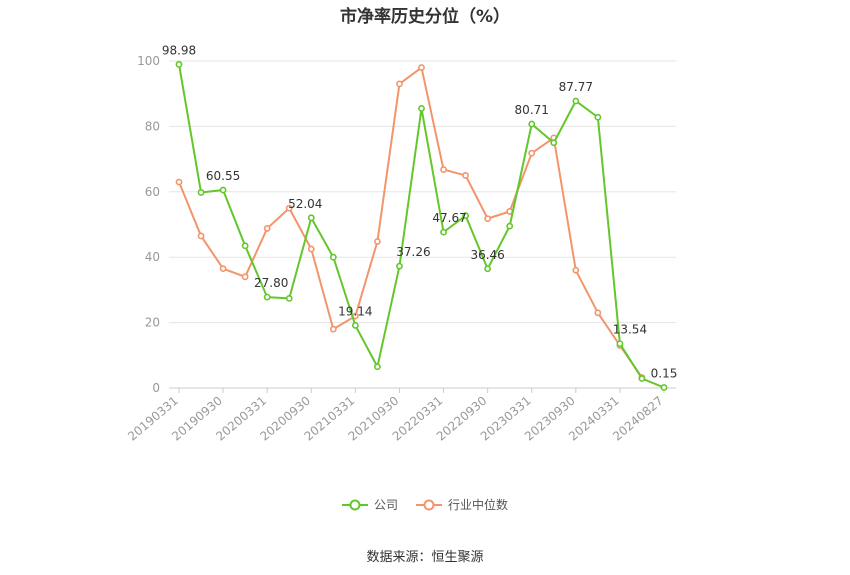 This screenshot has width=850, height=575. Describe the element at coordinates (478, 505) in the screenshot. I see `legend-industry-median-label: 行业中位数` at that location.